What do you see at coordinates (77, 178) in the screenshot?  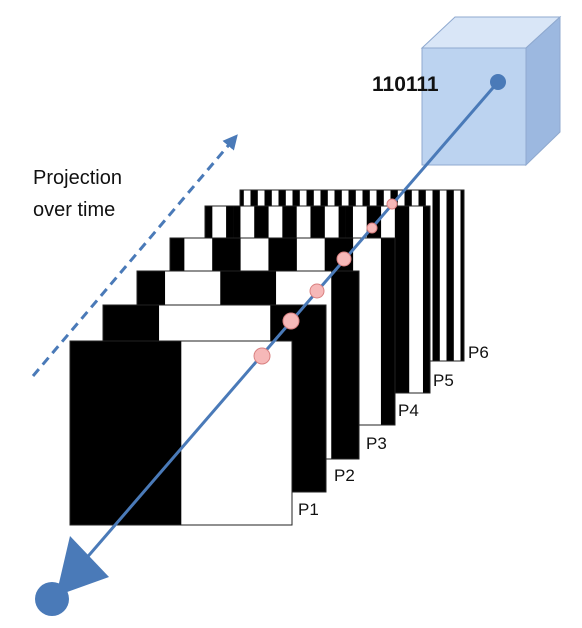 I see `annotation-line-1: Projection` at bounding box center [77, 178].